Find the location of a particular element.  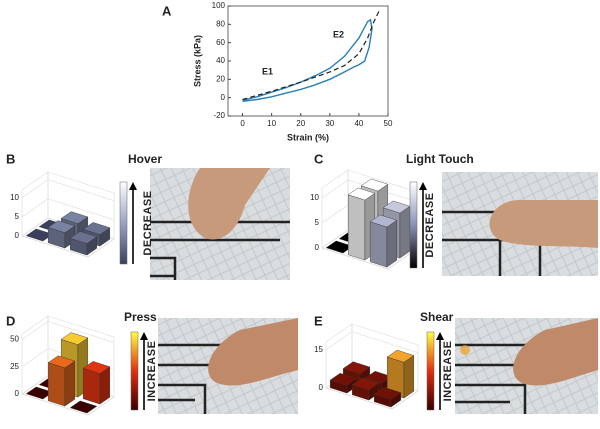

panel-title: Shear is located at coordinates (437, 317).